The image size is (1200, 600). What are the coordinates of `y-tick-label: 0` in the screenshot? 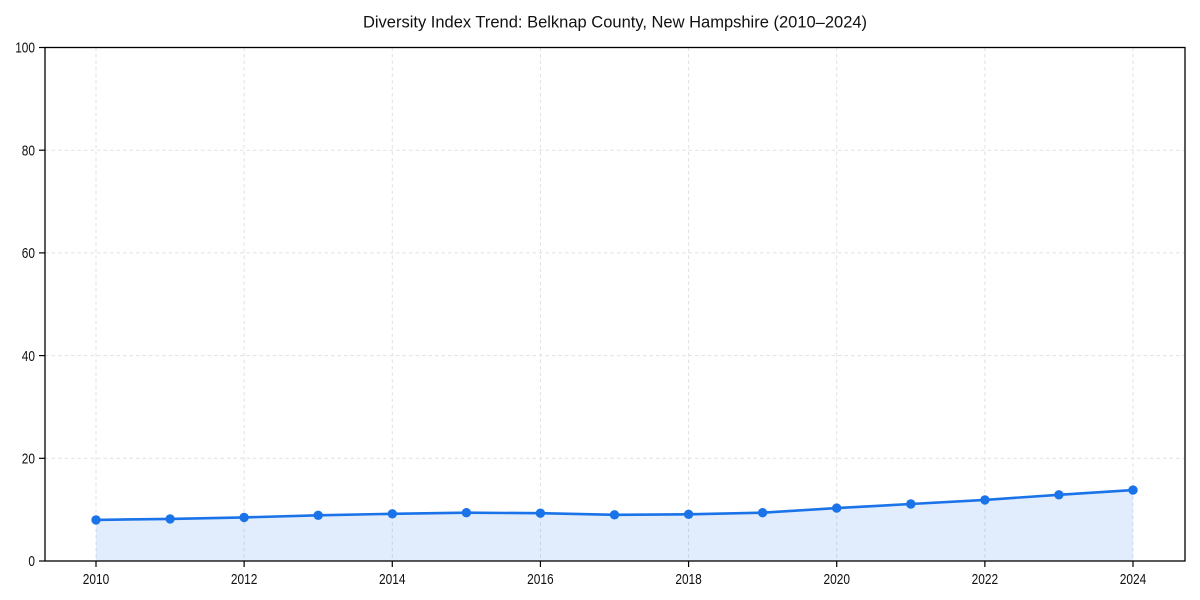 It's located at (31, 561).